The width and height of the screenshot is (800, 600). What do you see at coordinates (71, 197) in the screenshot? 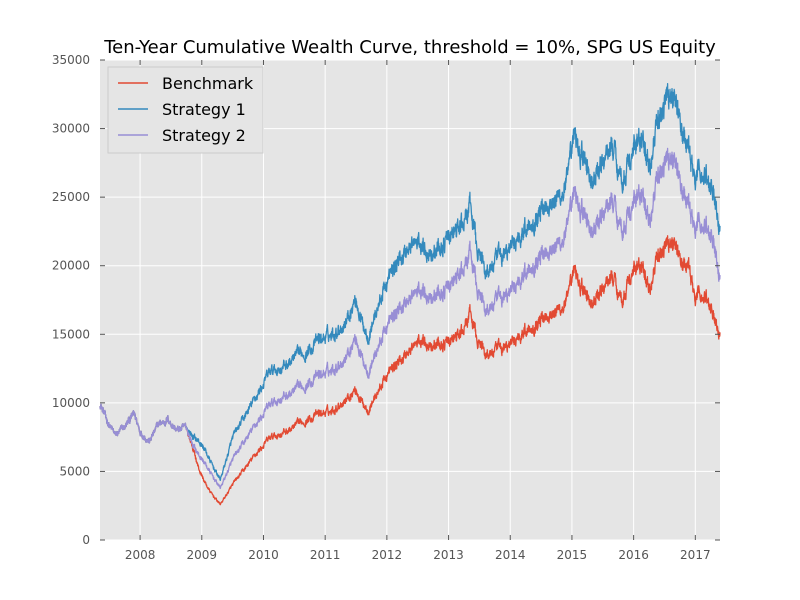
I see `y-tick-label: 25000` at bounding box center [71, 197].